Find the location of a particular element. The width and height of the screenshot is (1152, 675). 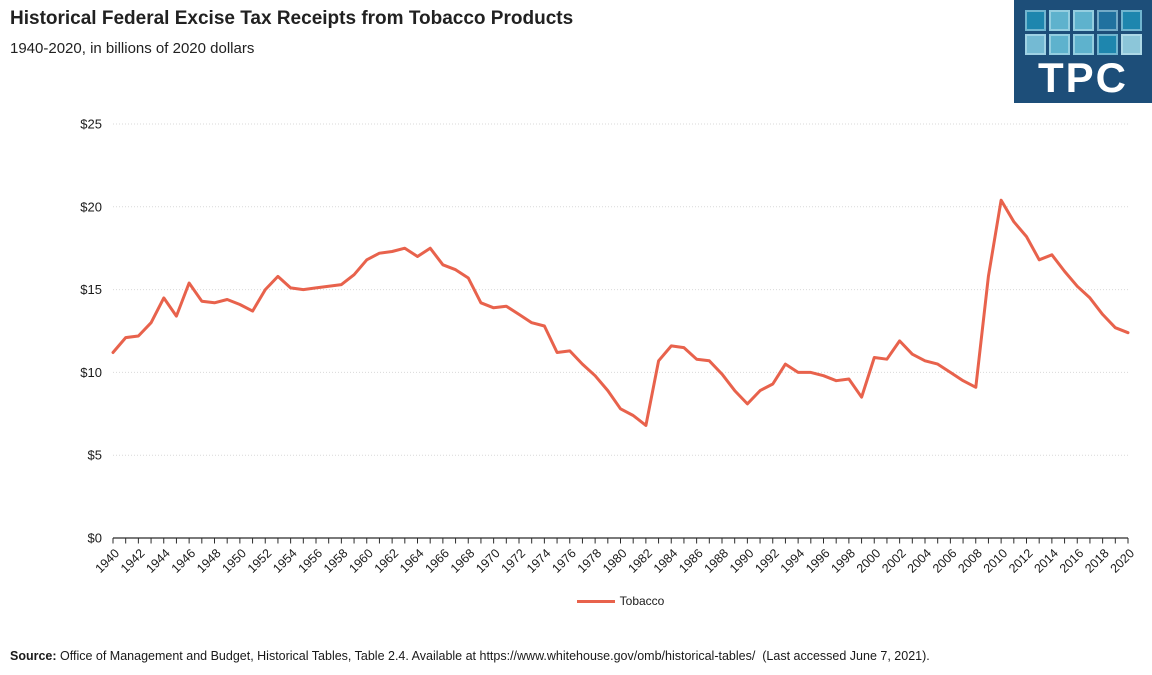

legend-label: Tobacco is located at coordinates (642, 601).